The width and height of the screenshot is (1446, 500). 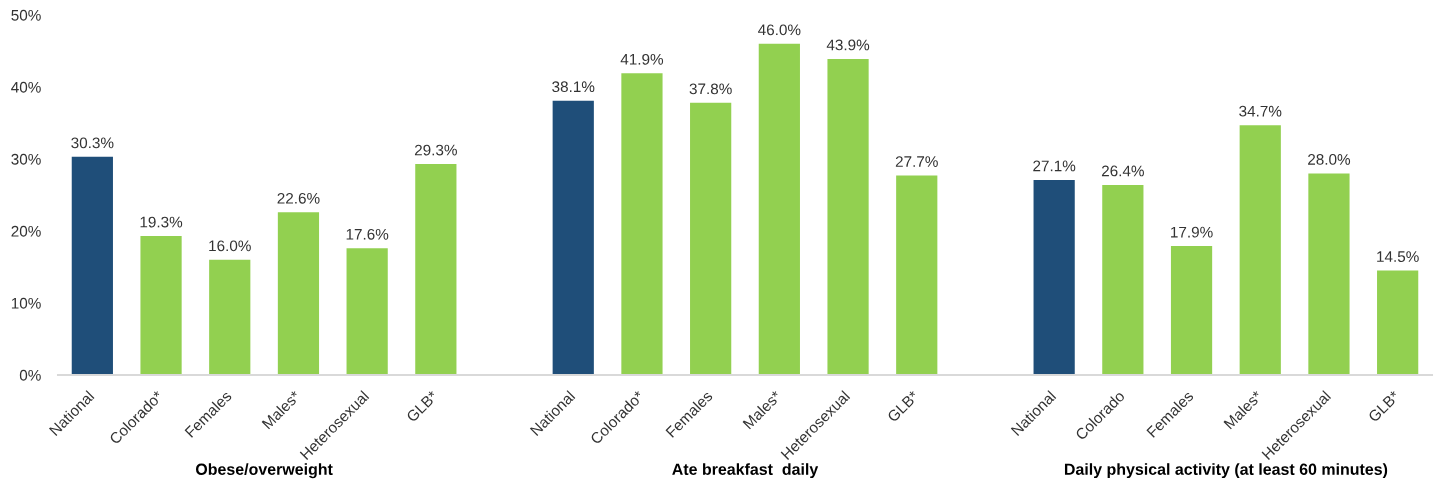 I want to click on data-label: 38.1%, so click(x=573, y=87).